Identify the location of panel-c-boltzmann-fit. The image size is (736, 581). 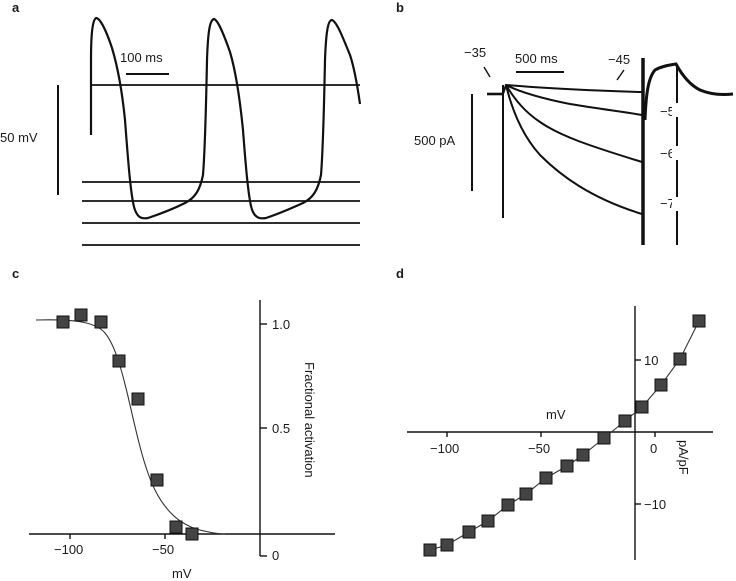
(130, 427).